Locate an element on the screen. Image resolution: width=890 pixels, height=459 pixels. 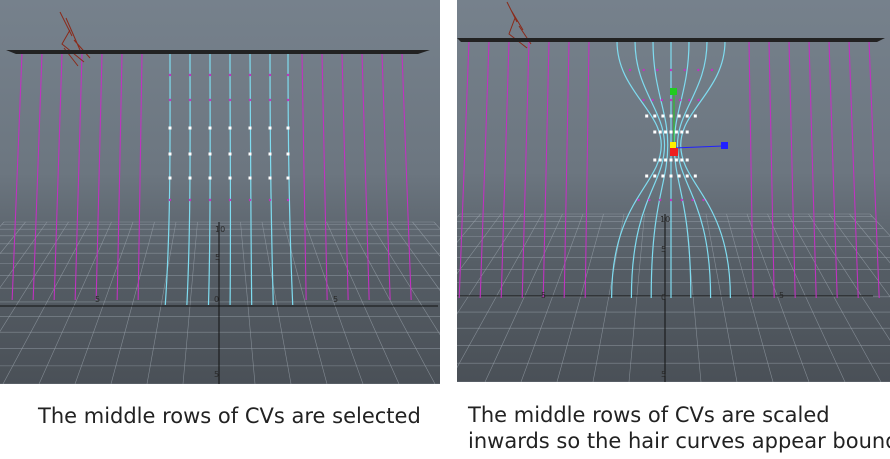
top-rod is located at coordinates (218, 52).